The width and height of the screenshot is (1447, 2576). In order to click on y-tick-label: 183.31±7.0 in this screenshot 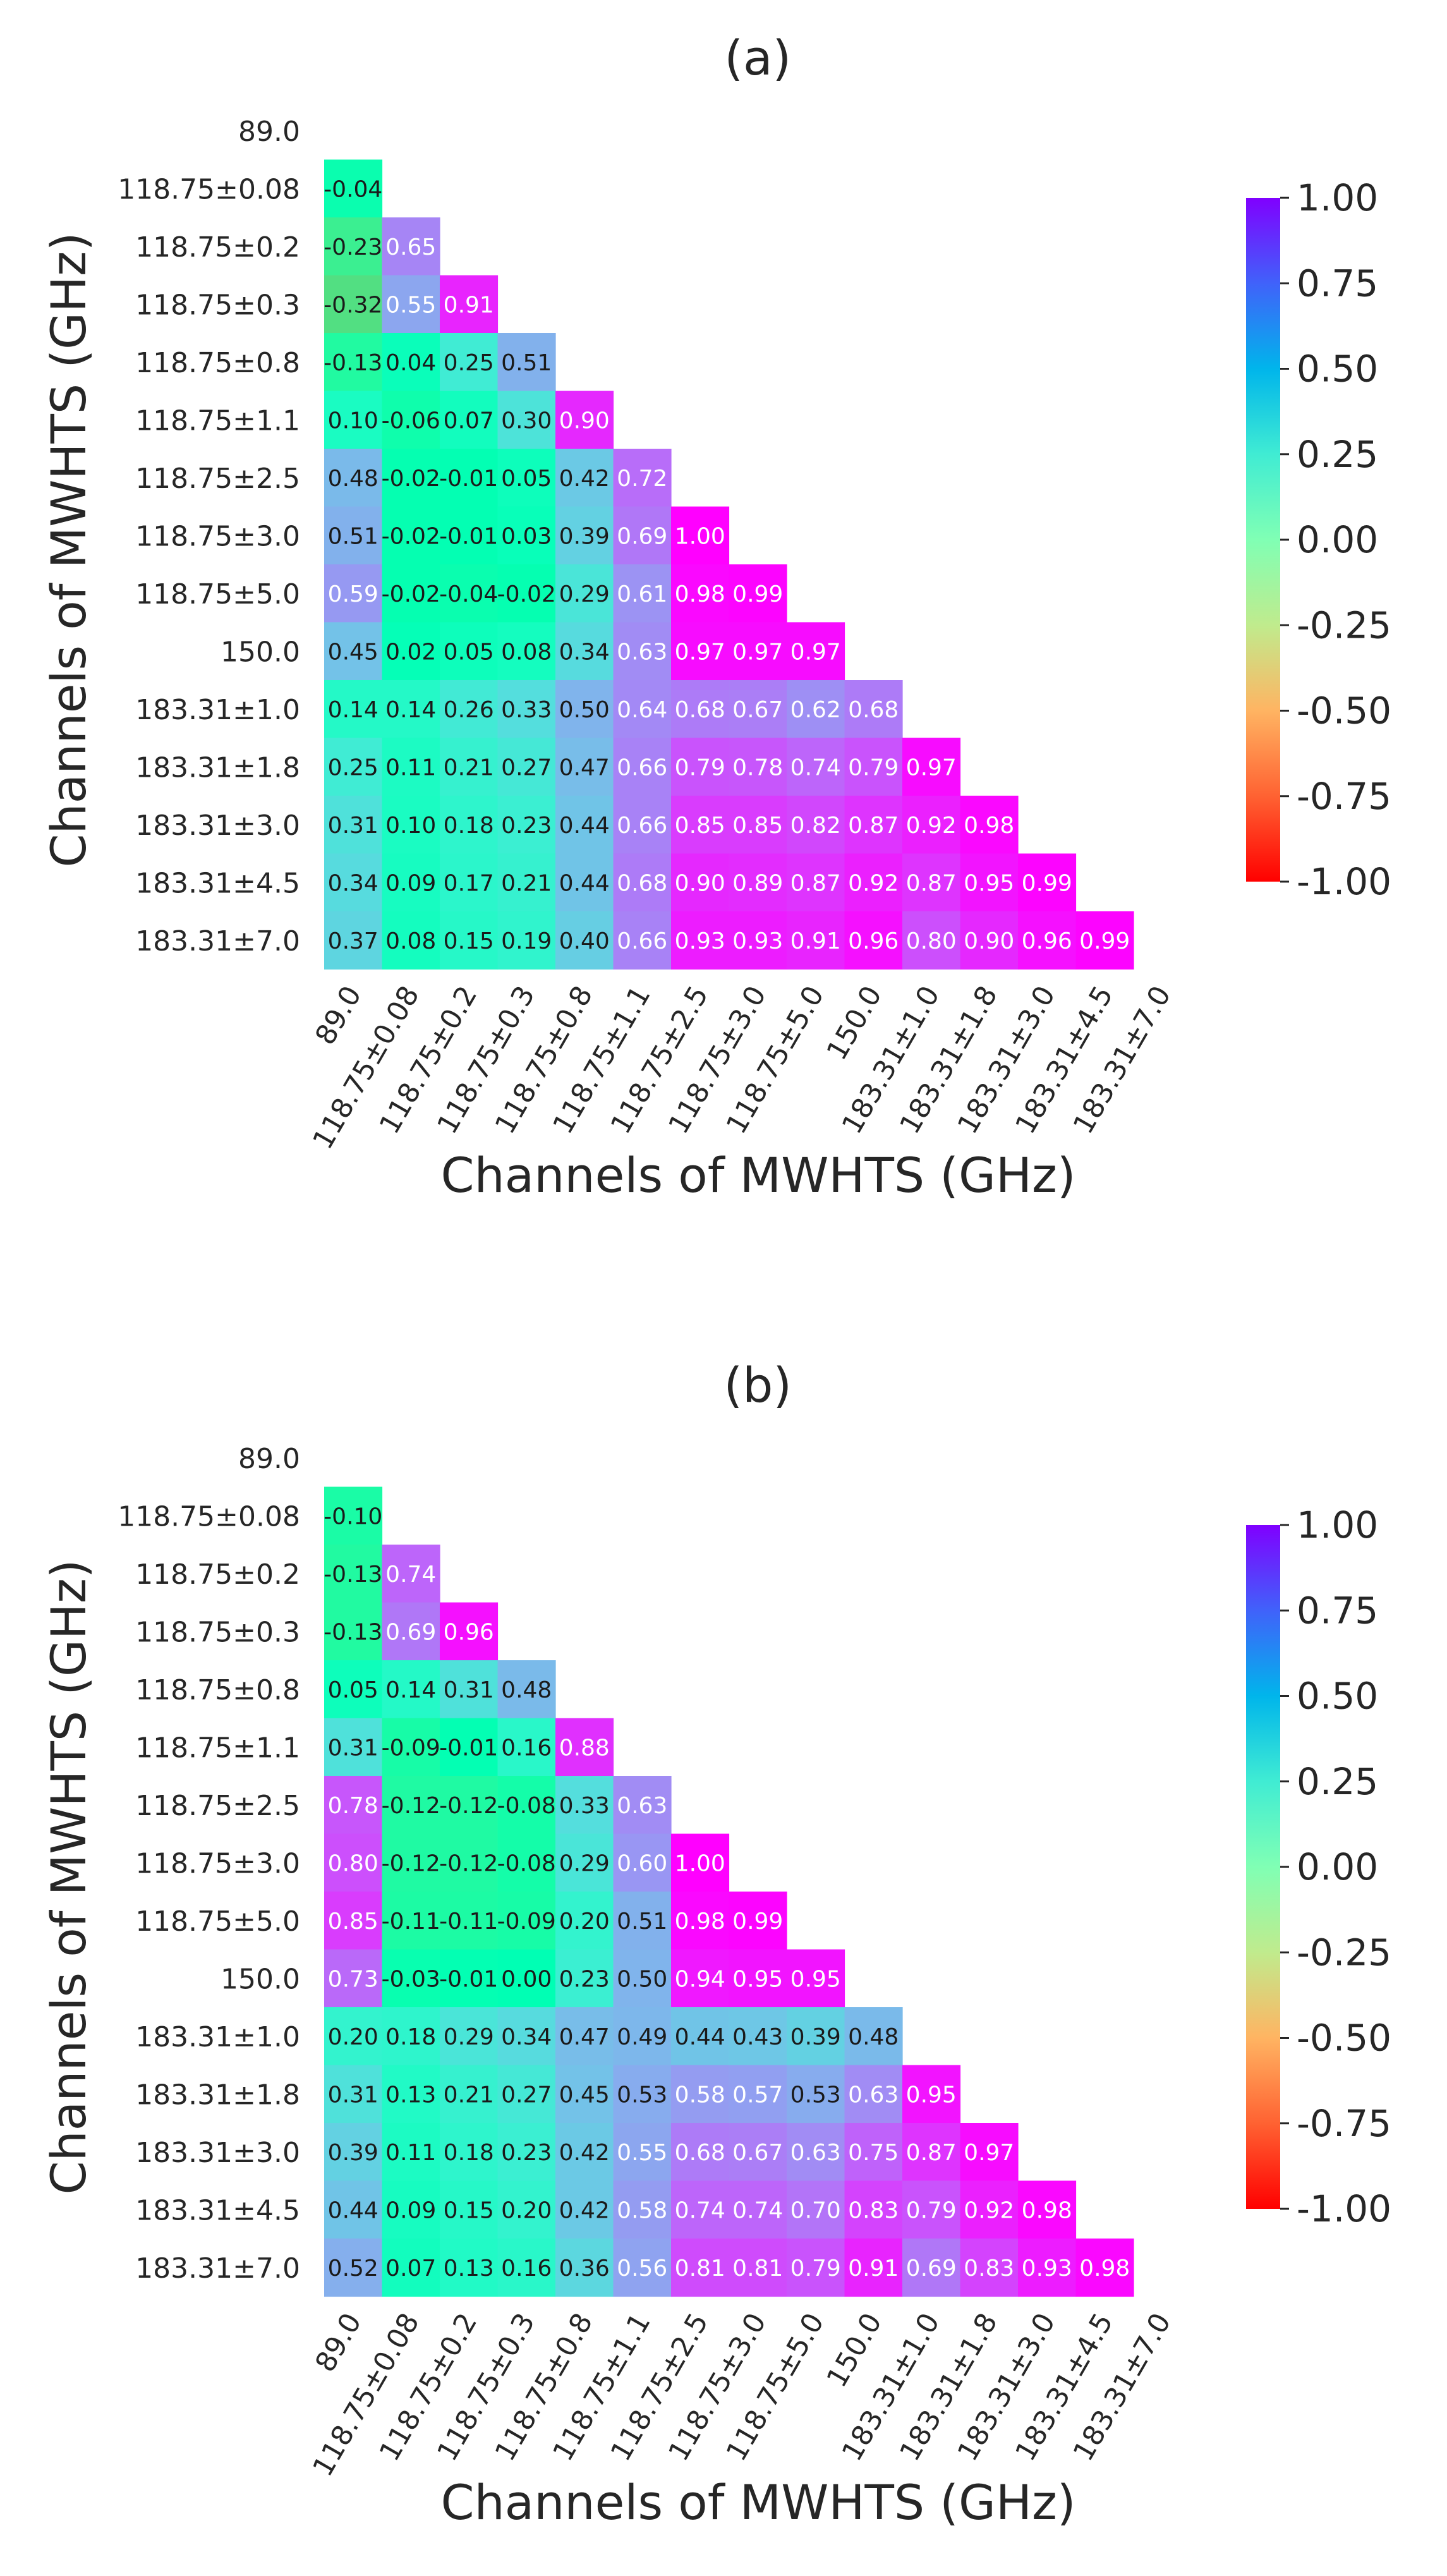, I will do `click(217, 941)`.